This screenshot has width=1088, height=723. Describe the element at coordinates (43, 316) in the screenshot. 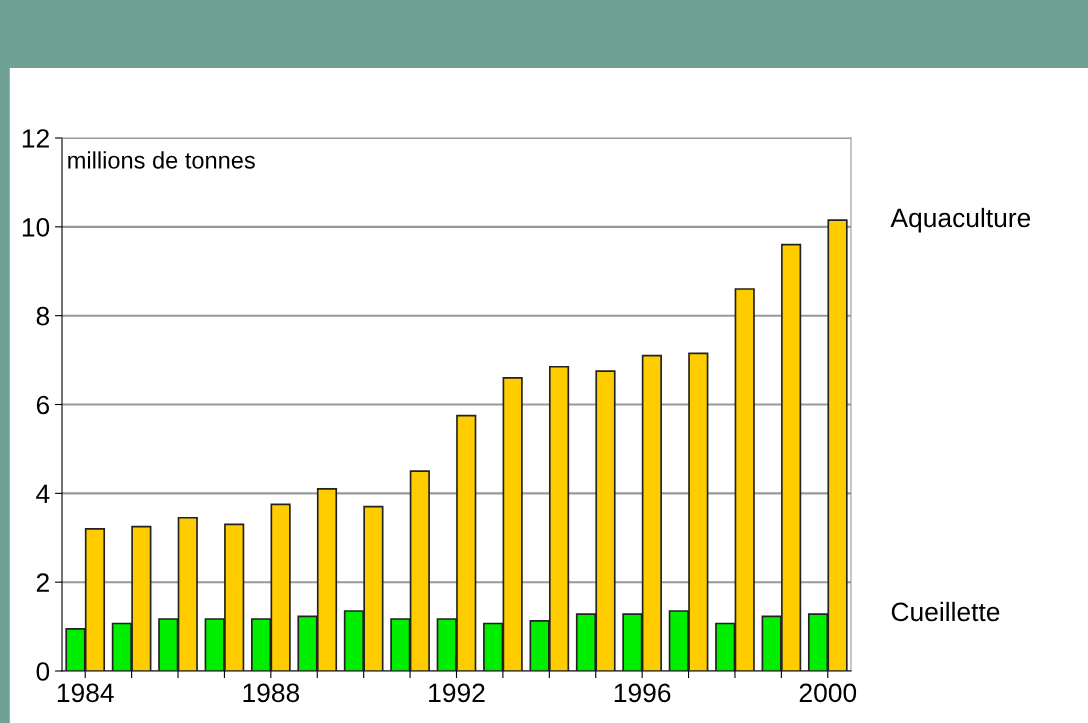

I see `y-tick-label: 8` at that location.